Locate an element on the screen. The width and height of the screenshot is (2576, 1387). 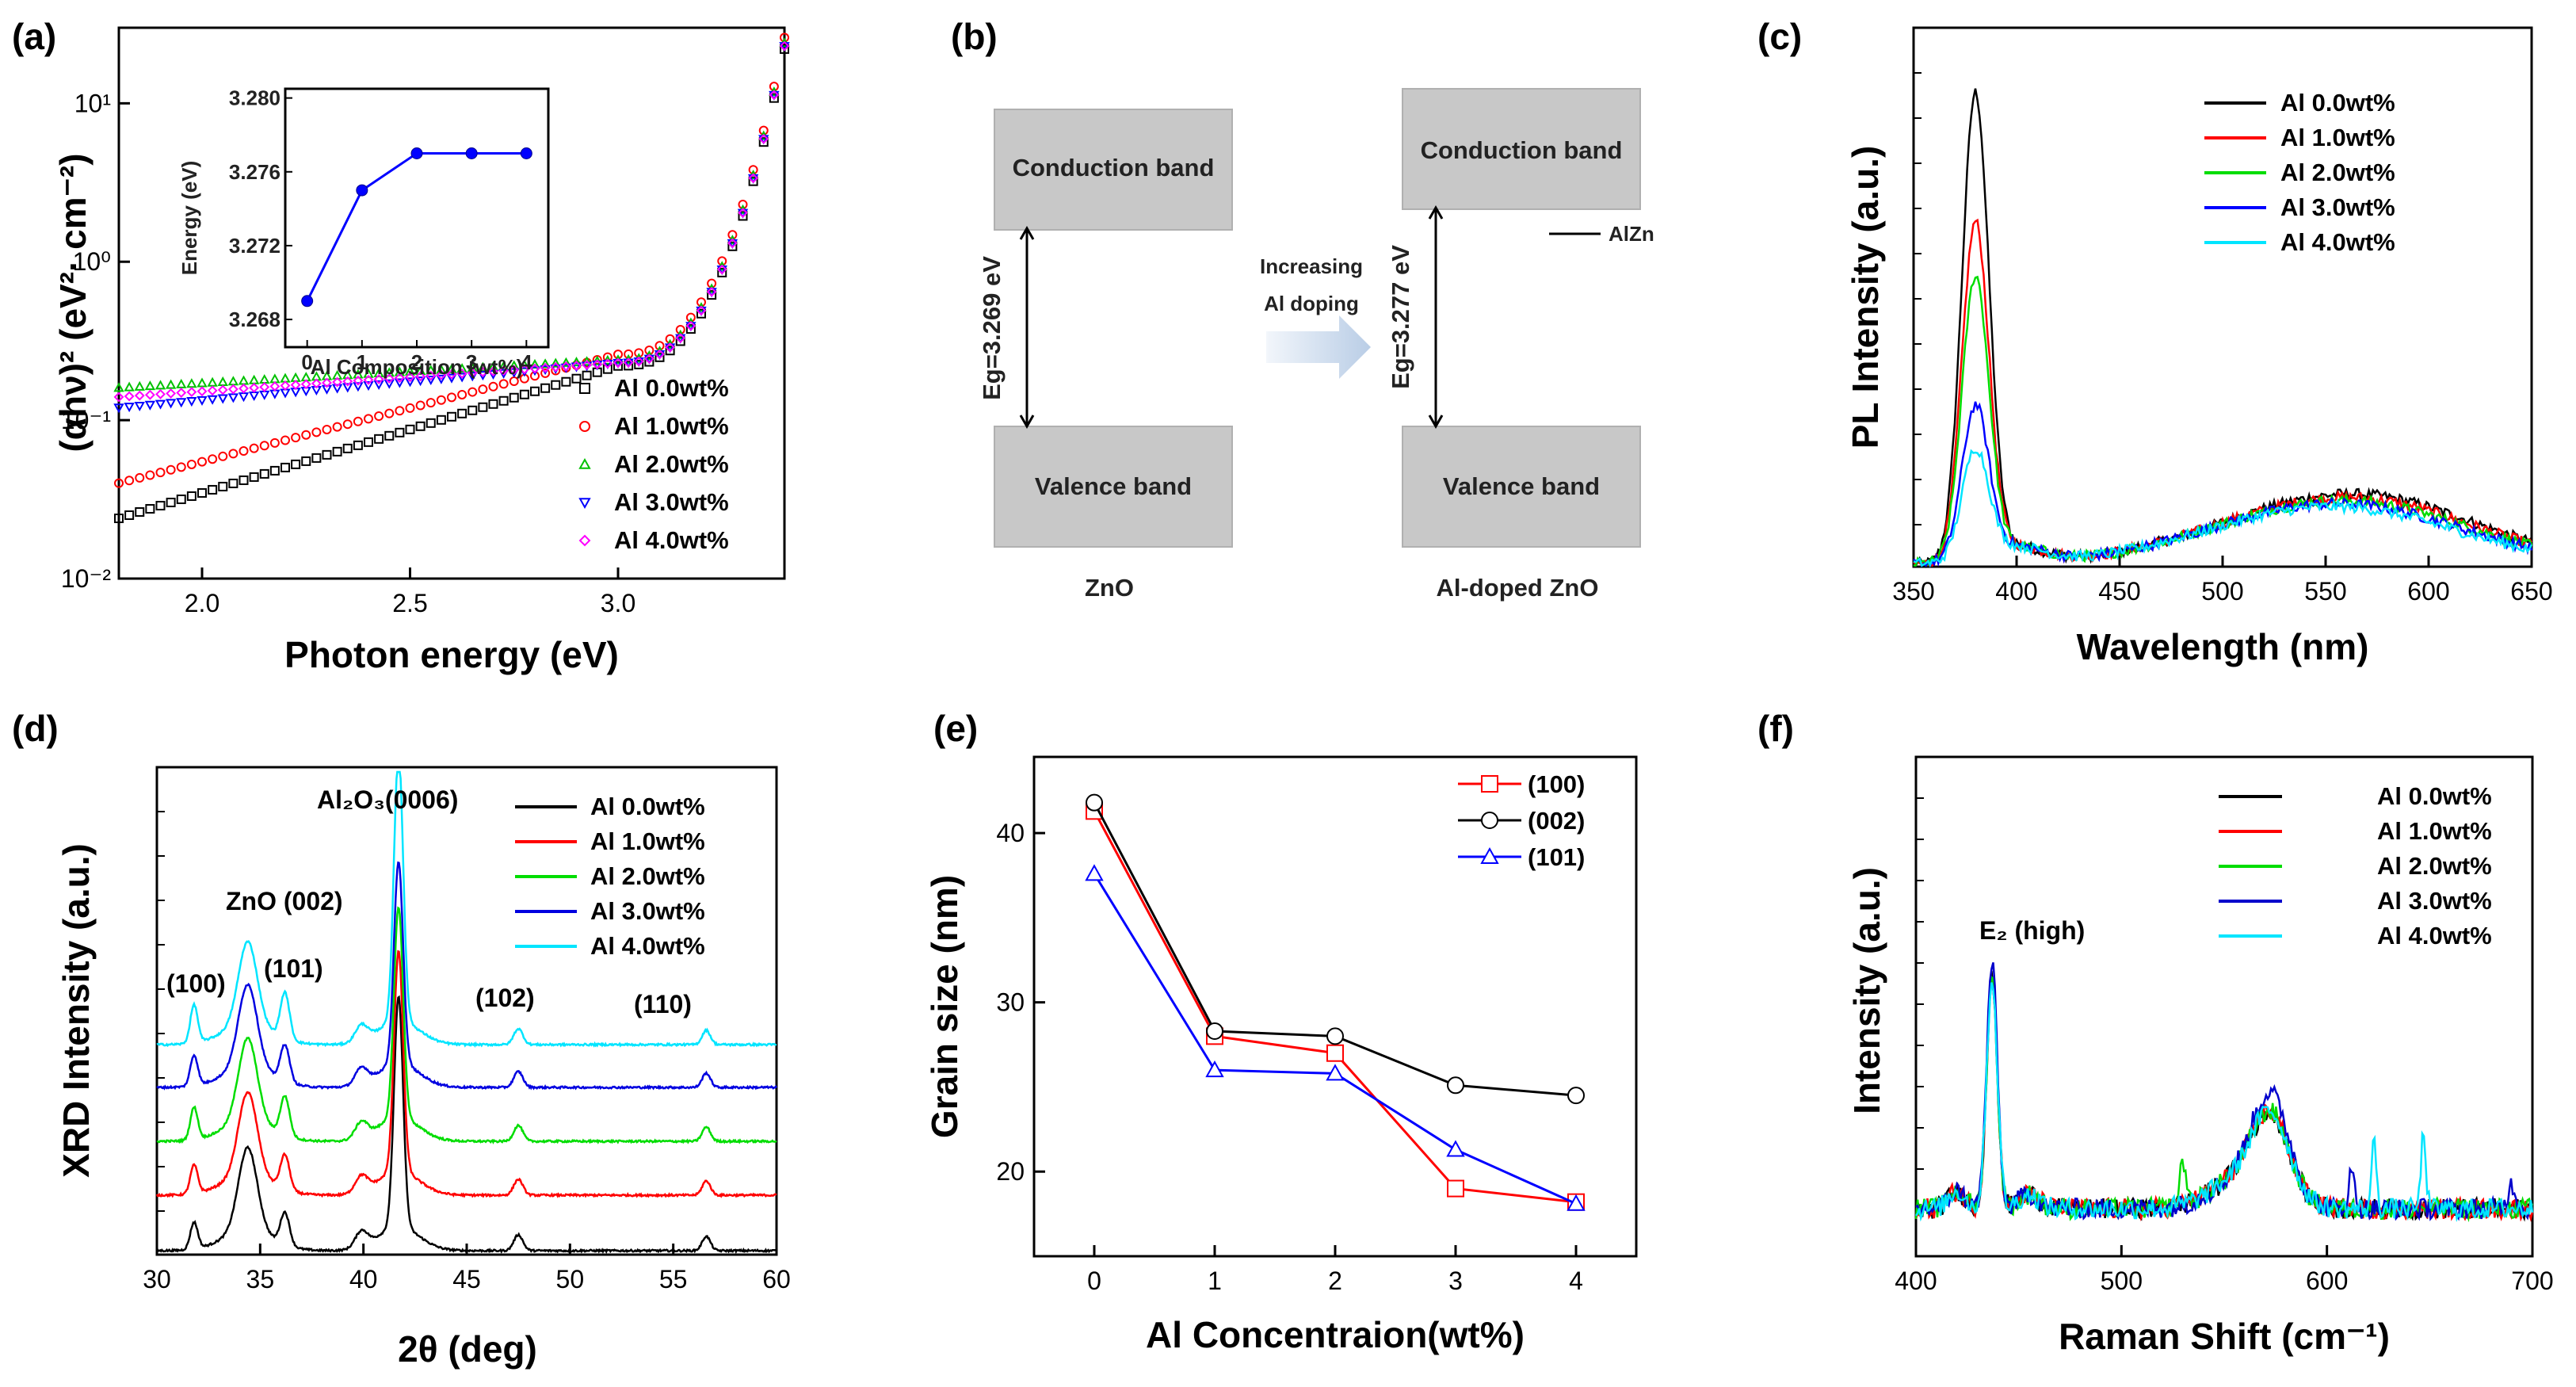
azo-valence-label: Valence band is located at coordinates (1521, 486).